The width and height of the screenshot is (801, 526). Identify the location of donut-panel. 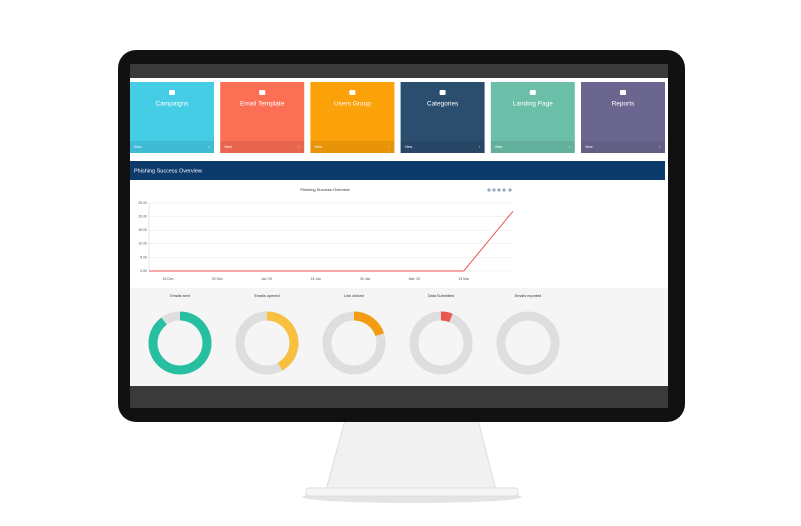
(399, 337).